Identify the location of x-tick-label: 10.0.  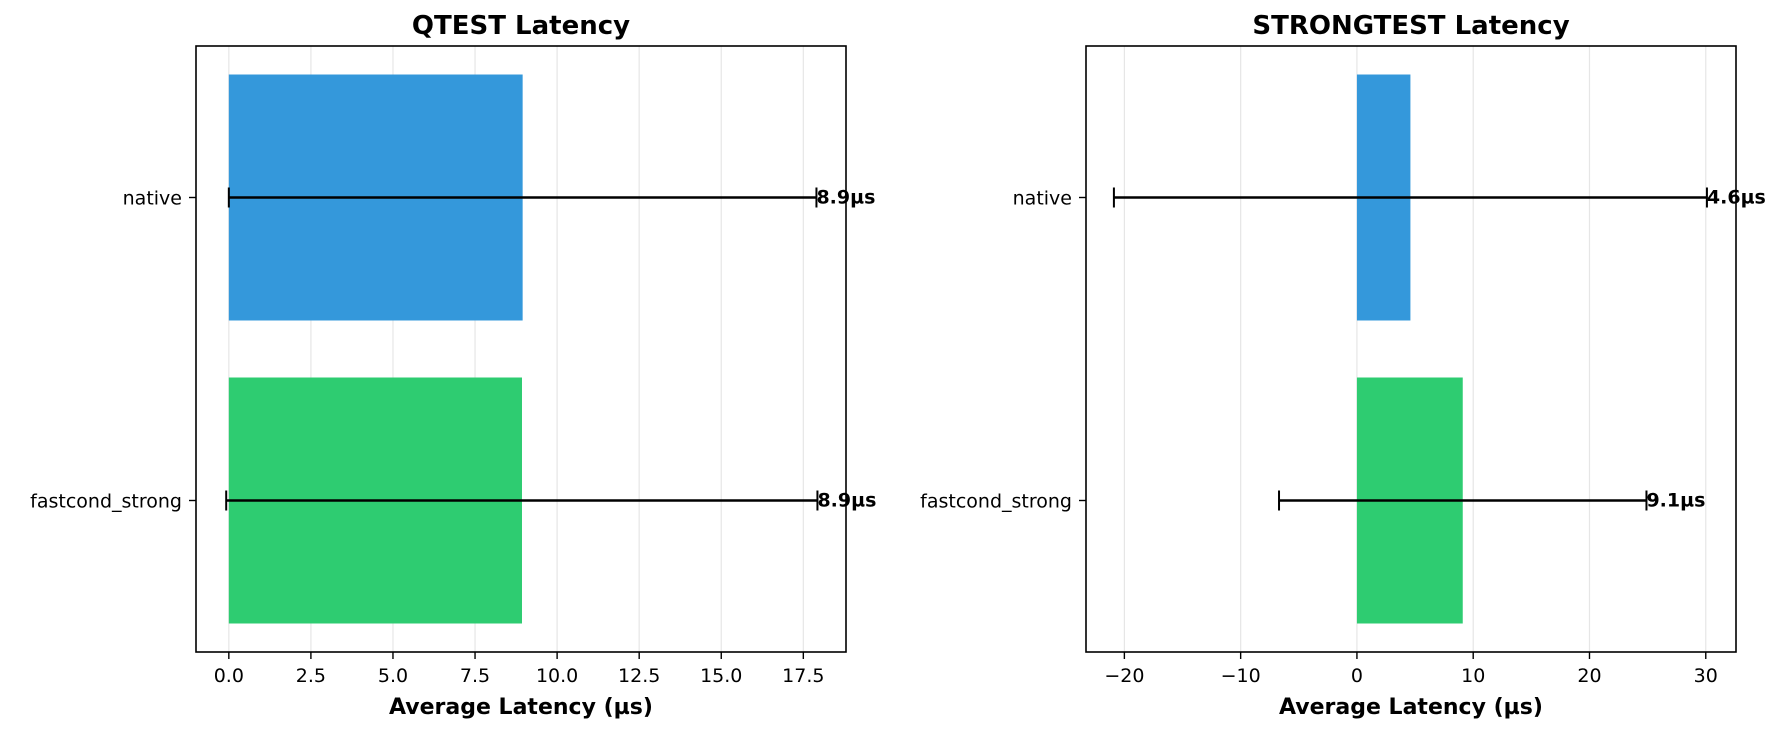
(557, 676).